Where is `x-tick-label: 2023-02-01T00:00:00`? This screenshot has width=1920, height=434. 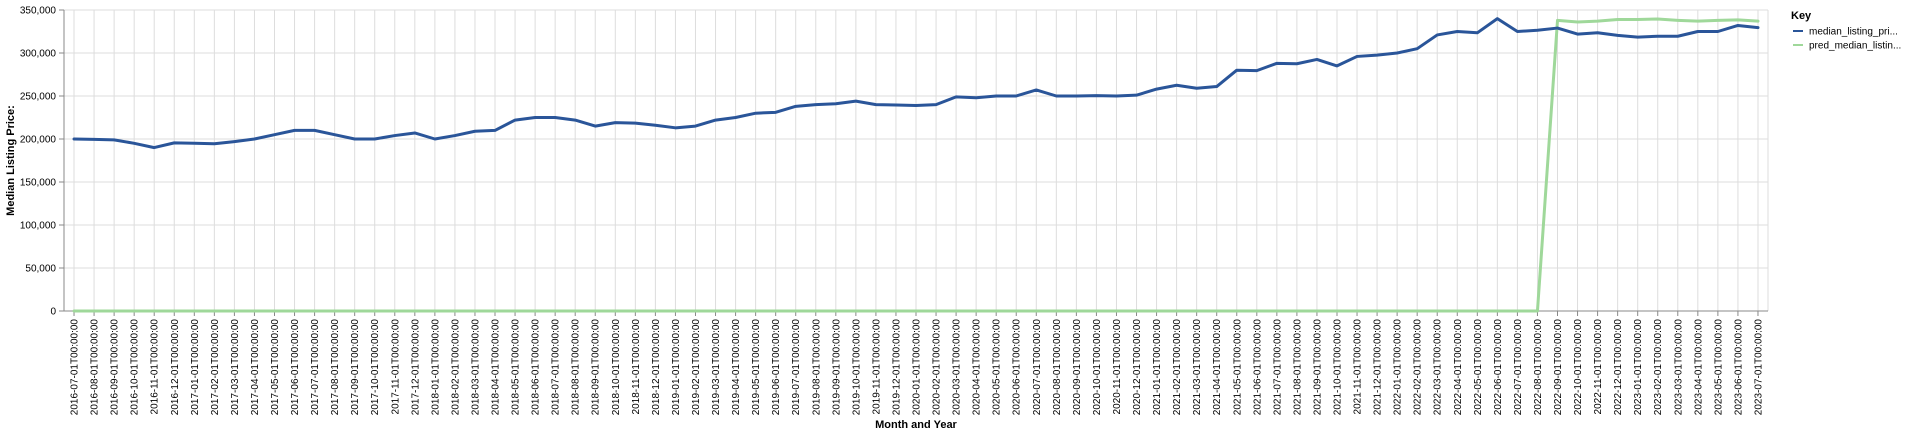
x-tick-label: 2023-02-01T00:00:00 is located at coordinates (1658, 367).